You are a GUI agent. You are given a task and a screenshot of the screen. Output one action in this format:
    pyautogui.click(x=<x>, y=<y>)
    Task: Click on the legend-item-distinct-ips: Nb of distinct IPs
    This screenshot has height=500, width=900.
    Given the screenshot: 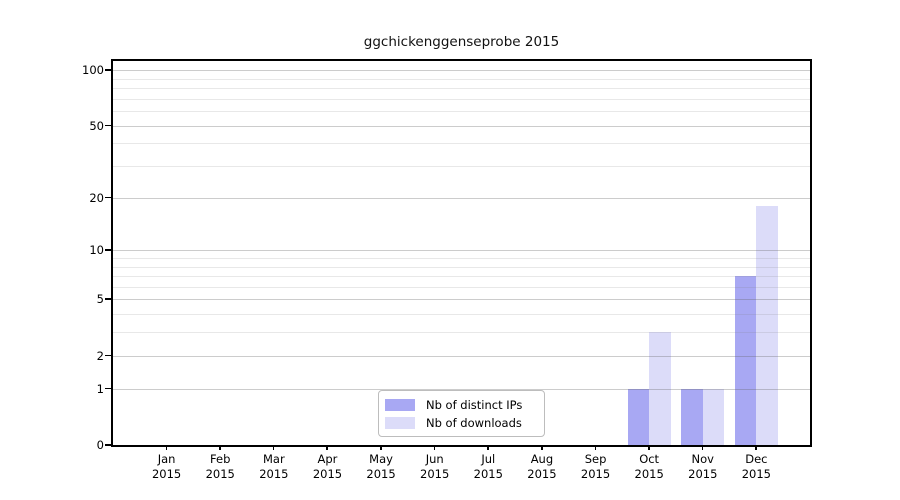 What is the action you would take?
    pyautogui.click(x=460, y=404)
    